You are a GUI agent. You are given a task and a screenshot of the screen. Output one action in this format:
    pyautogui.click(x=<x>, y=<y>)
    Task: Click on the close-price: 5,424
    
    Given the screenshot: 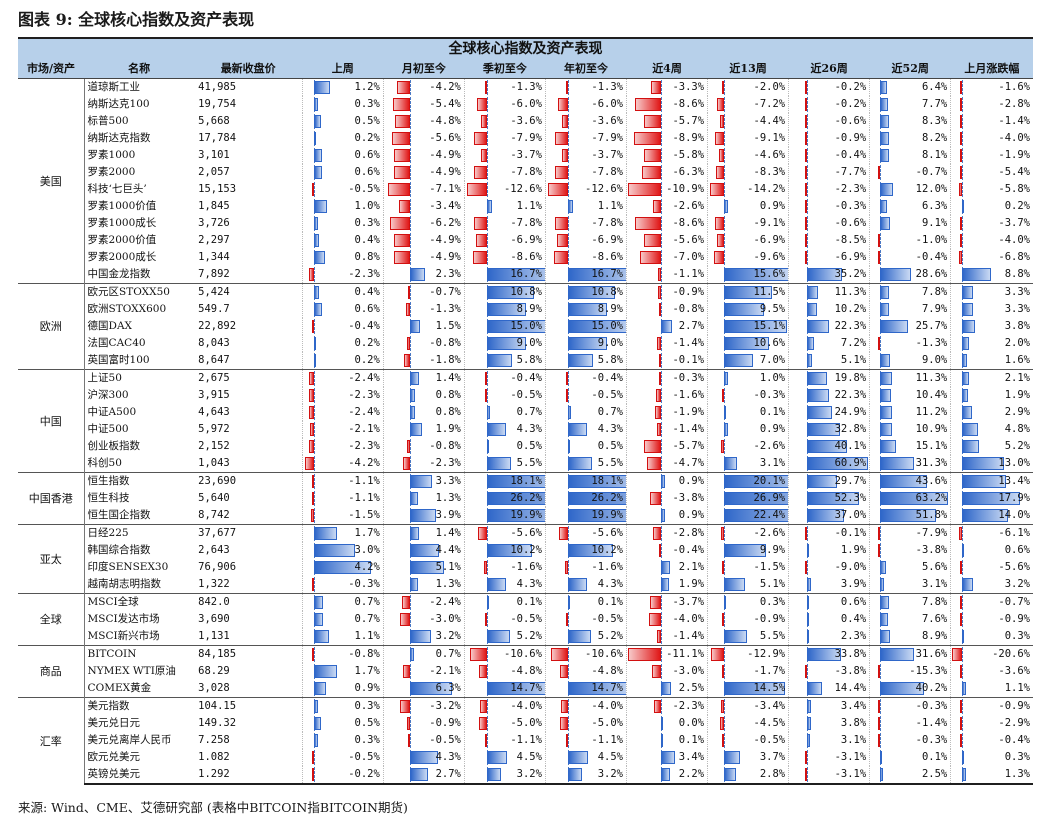 What is the action you would take?
    pyautogui.click(x=248, y=292)
    